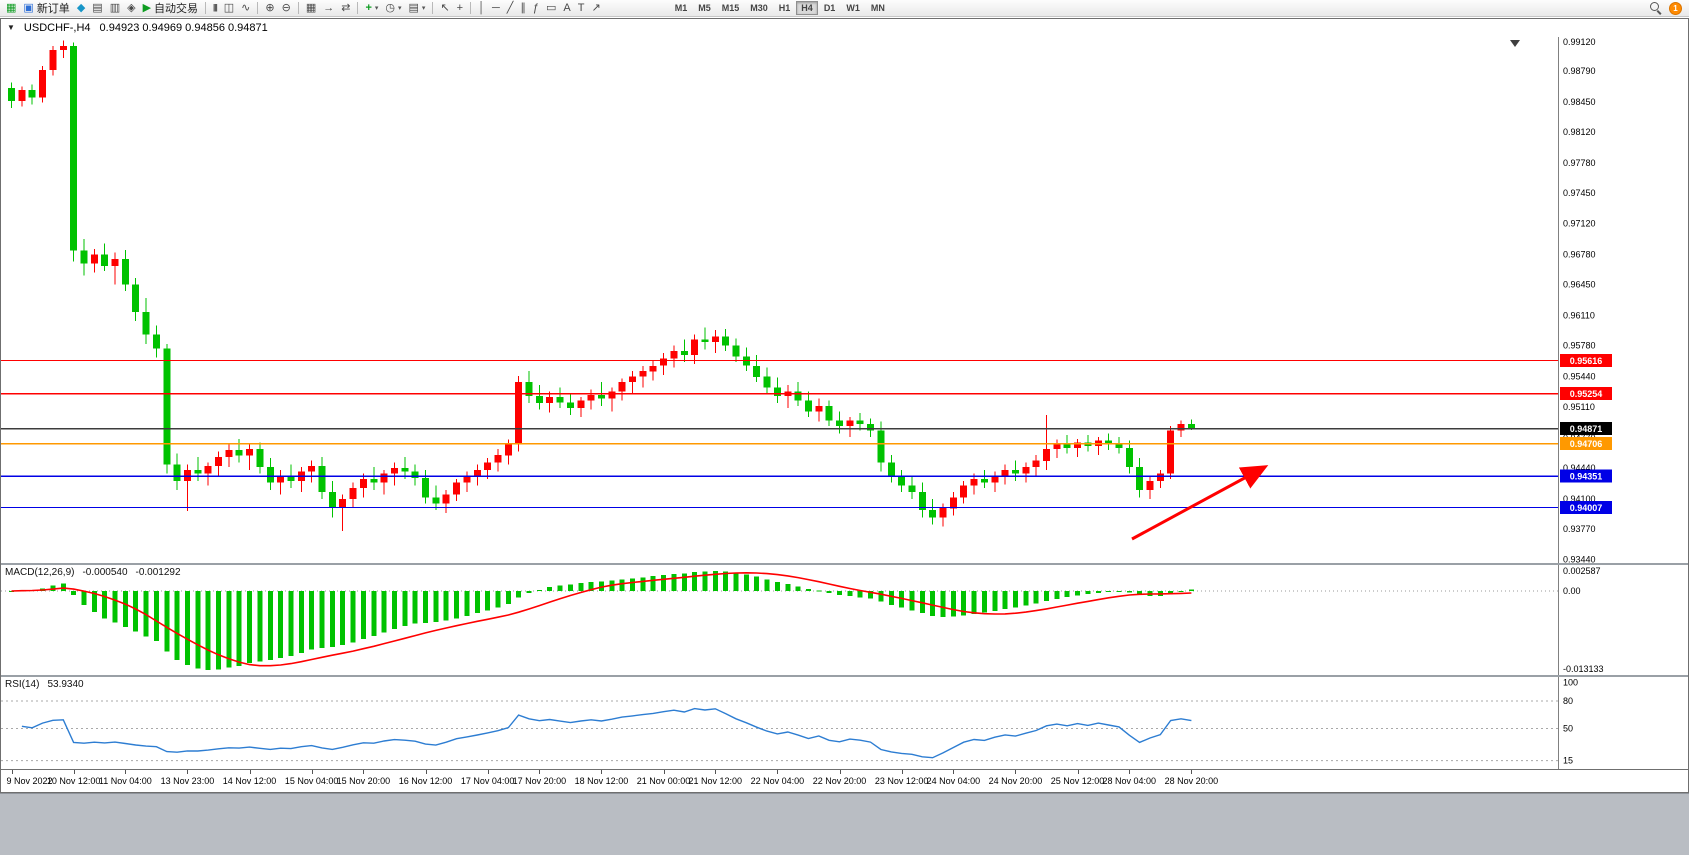  I want to click on trend-arrow, so click(1200, 503).